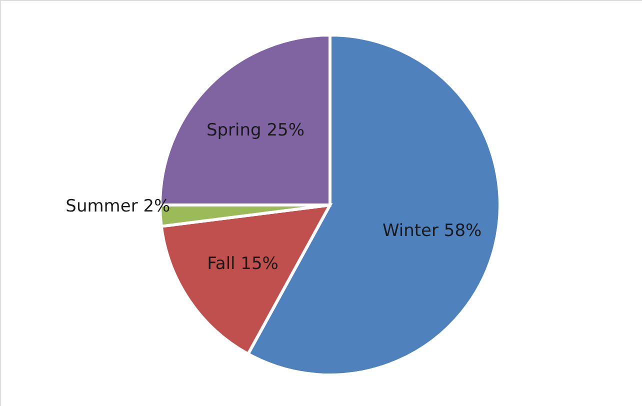  I want to click on slice-label: Summer 2%, so click(118, 206).